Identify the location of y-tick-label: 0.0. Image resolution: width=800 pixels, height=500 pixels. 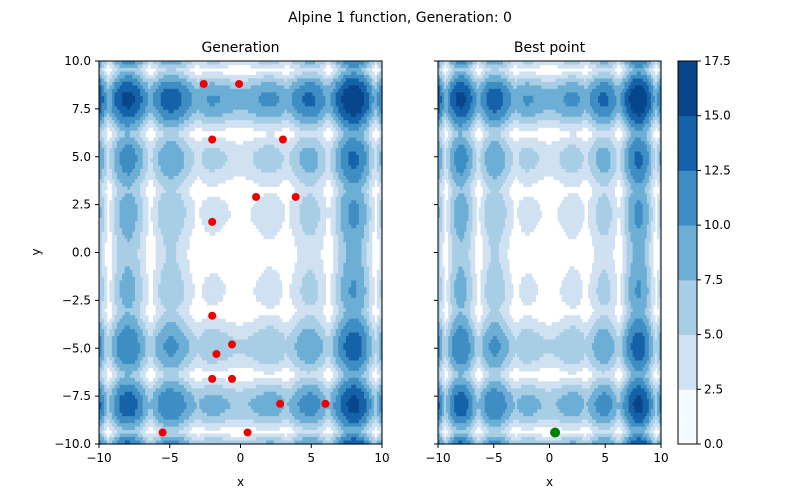
(81, 253).